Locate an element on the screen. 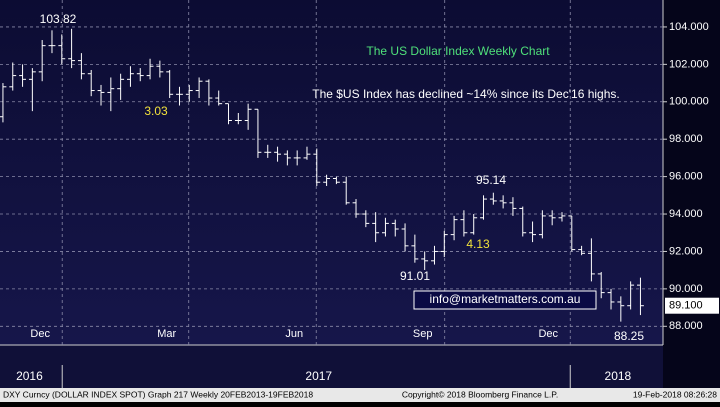 This screenshot has height=407, width=720. x-tick-label: Jun is located at coordinates (294, 334).